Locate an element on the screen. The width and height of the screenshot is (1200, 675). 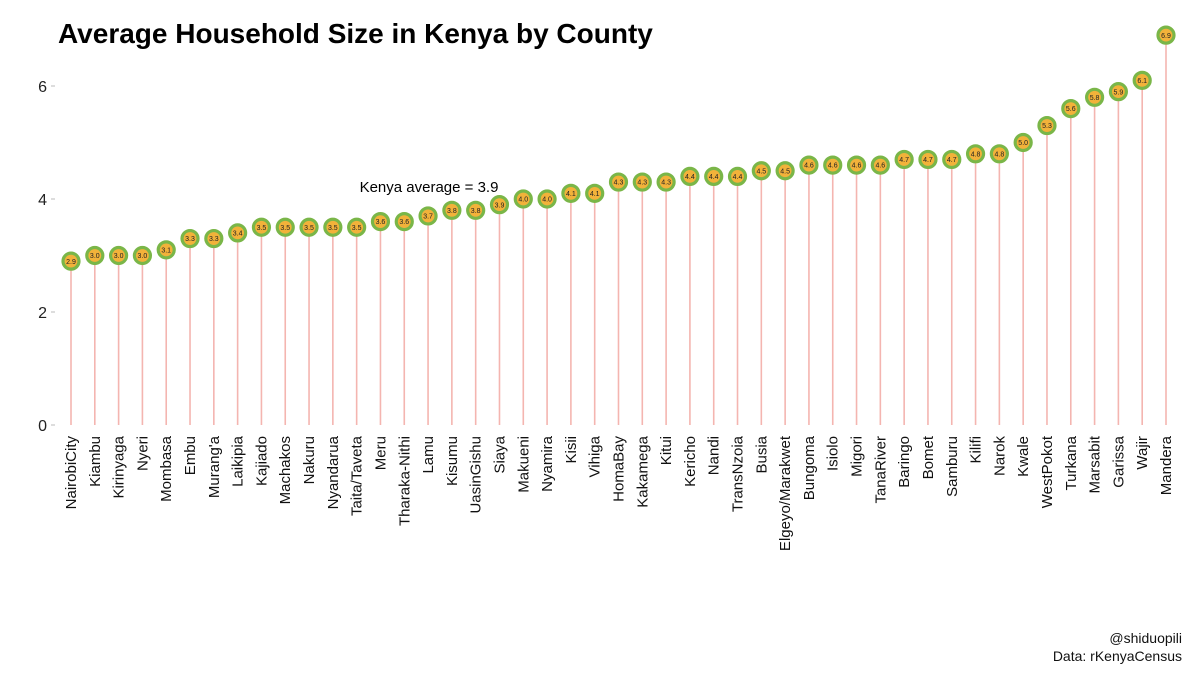
data-point: 4.1 is located at coordinates (571, 193).